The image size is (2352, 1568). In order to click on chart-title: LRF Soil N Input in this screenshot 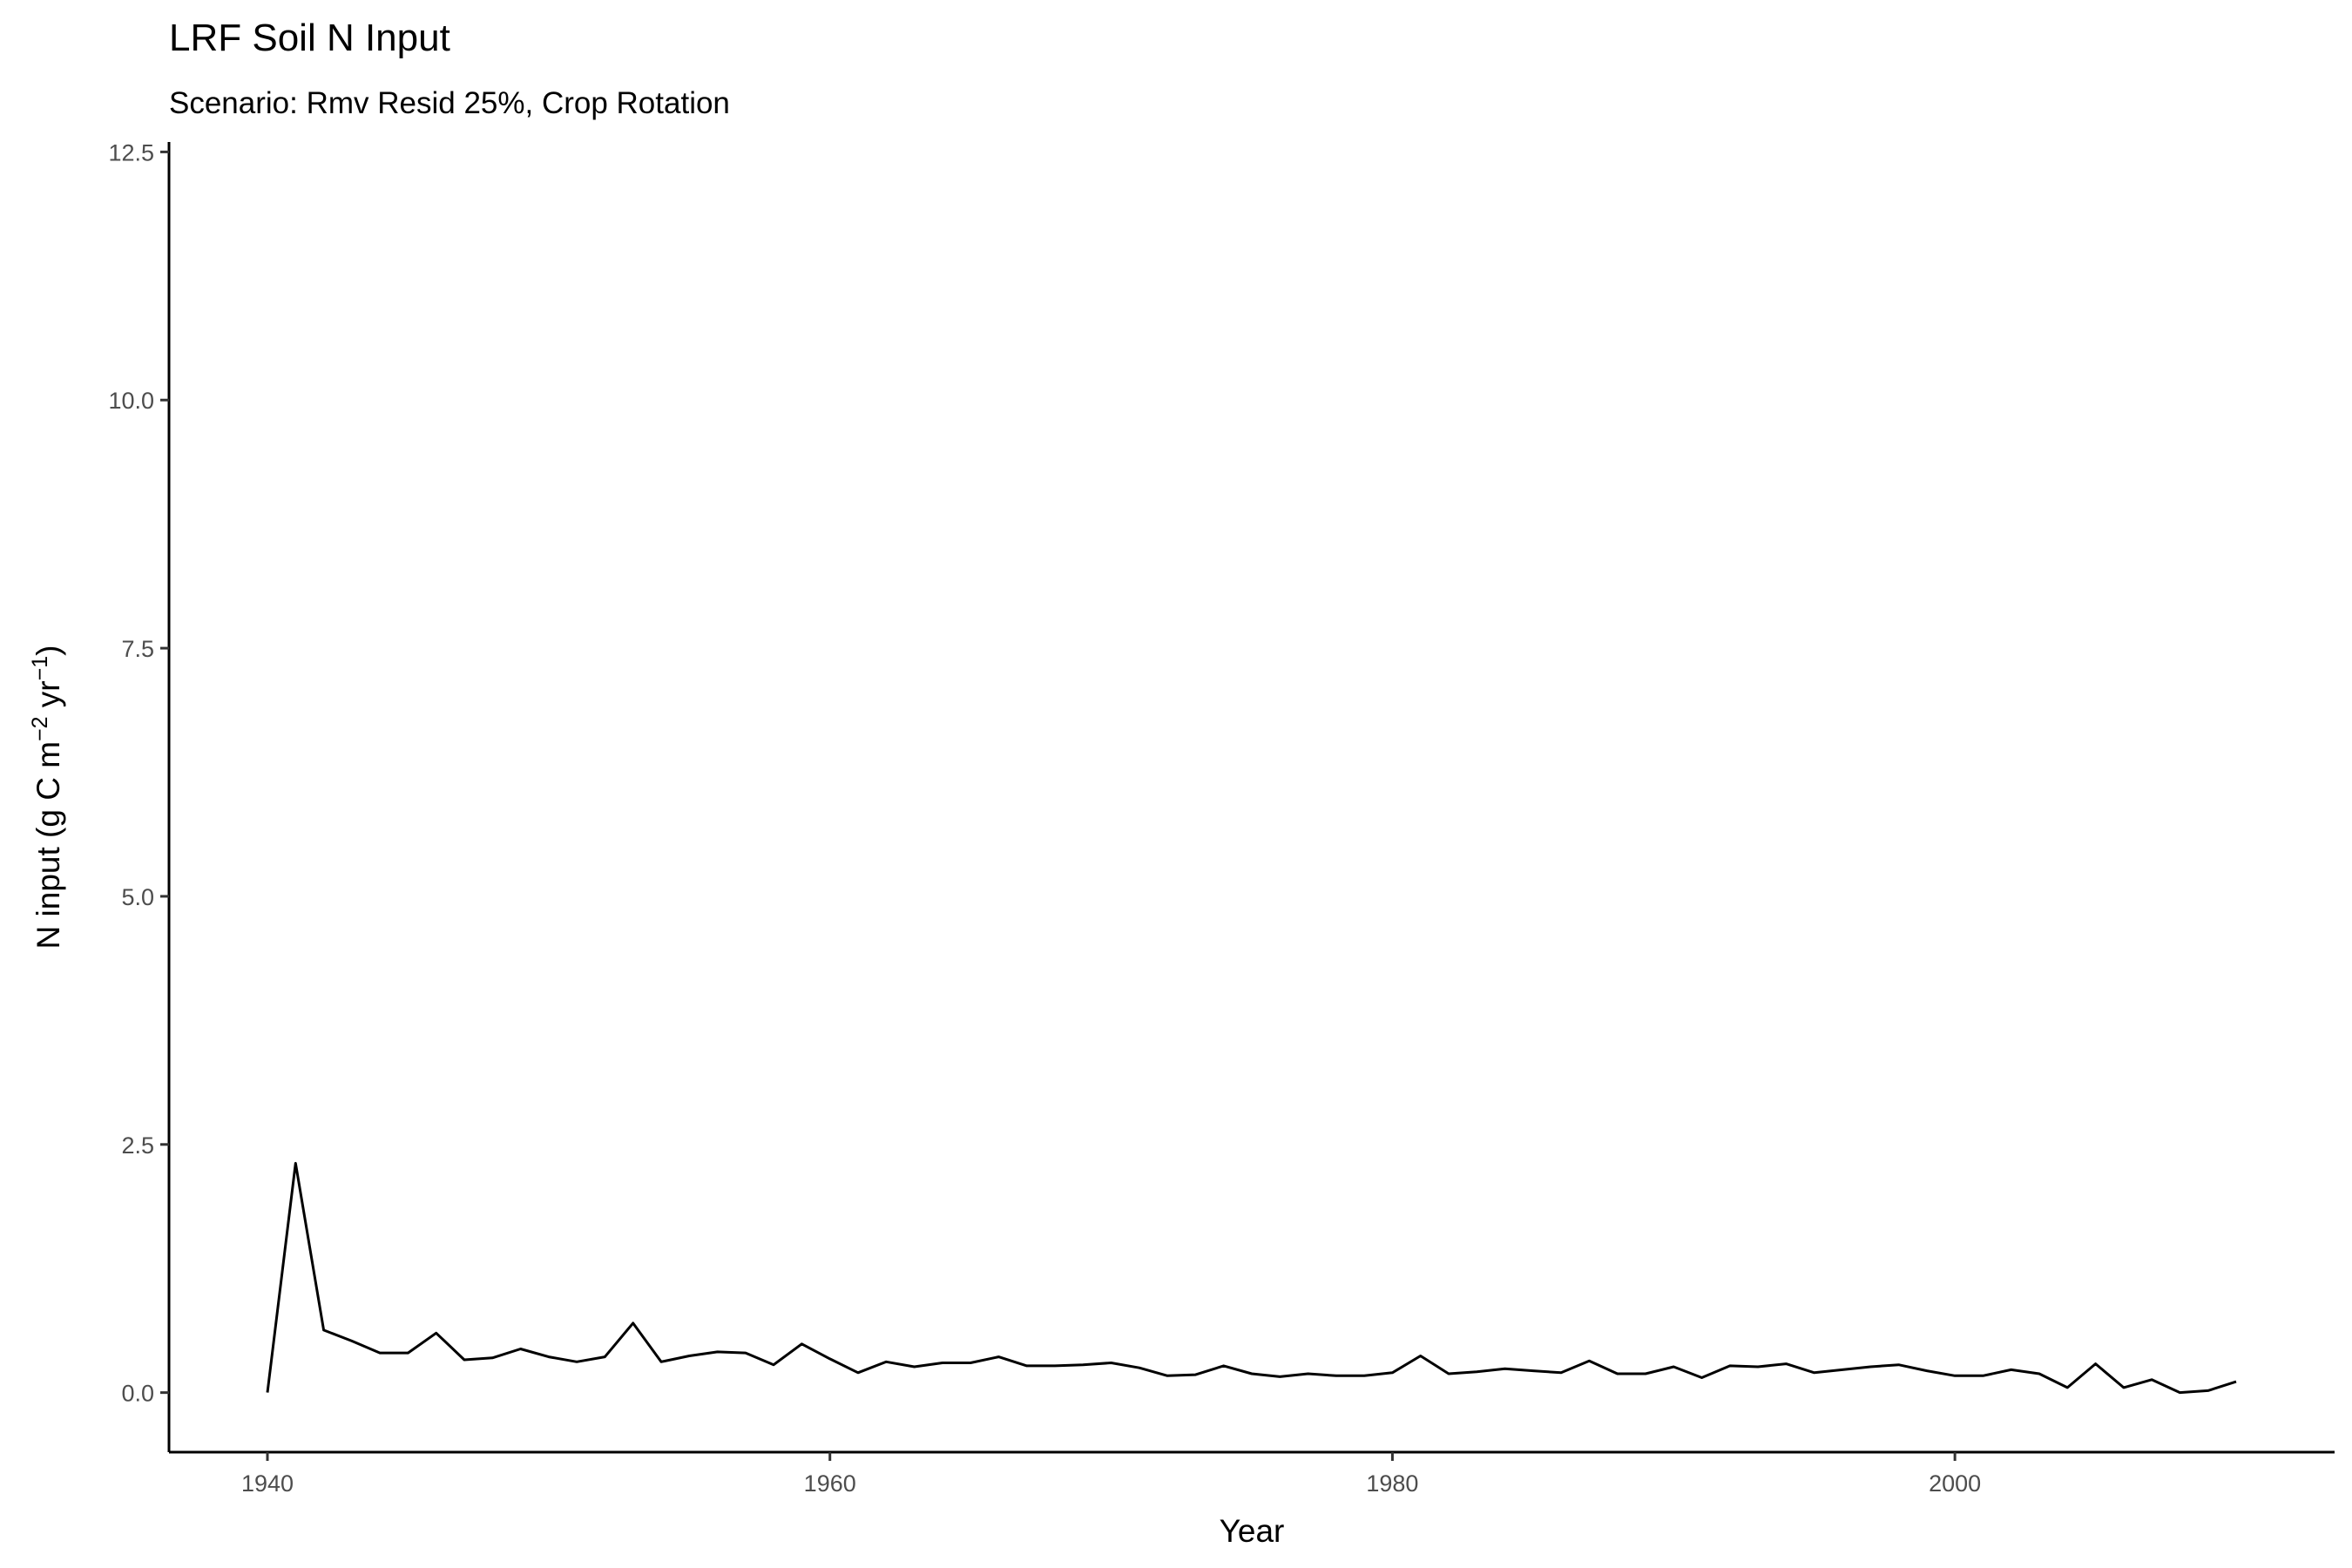, I will do `click(309, 38)`.